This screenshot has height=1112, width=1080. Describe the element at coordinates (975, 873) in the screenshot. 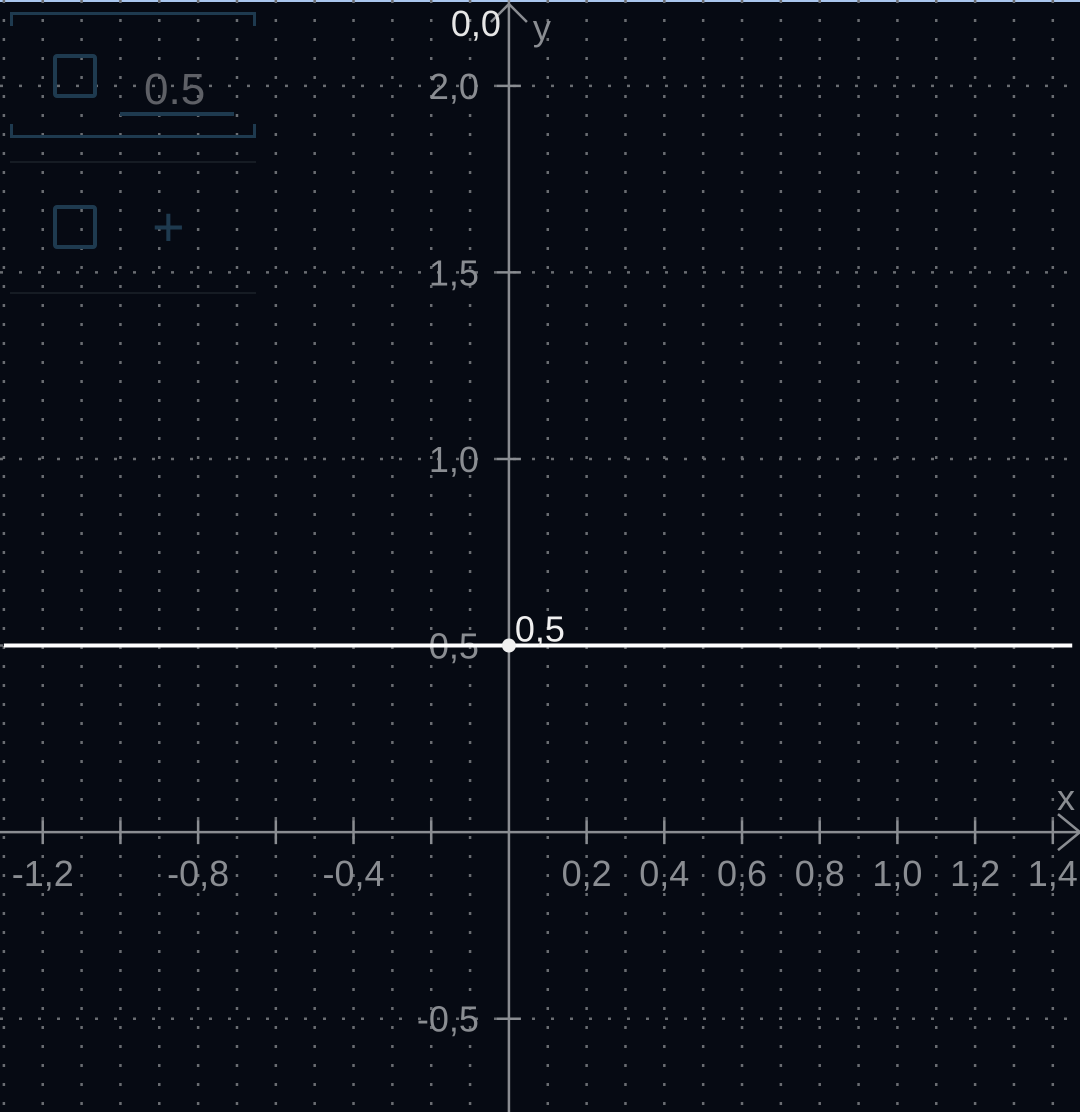

I see `x-tick-label: 1,2` at that location.